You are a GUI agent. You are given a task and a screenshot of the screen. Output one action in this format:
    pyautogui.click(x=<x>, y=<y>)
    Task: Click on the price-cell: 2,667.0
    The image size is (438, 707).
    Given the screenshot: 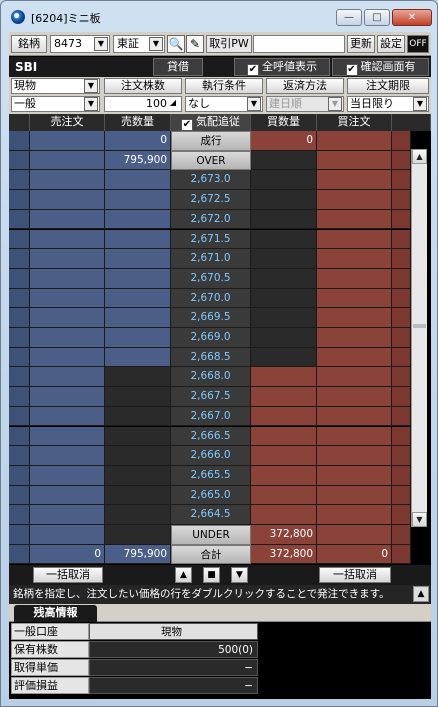 What is the action you would take?
    pyautogui.click(x=211, y=416)
    